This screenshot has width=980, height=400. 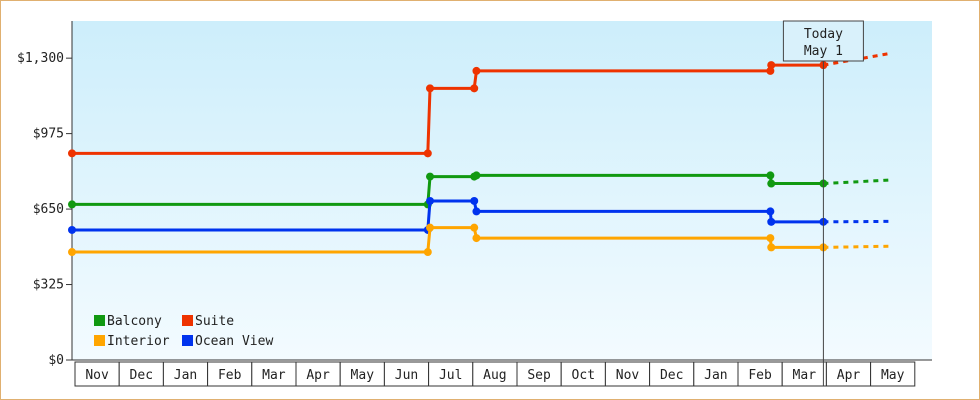 I want to click on x-tick-label: Aug, so click(x=494, y=375).